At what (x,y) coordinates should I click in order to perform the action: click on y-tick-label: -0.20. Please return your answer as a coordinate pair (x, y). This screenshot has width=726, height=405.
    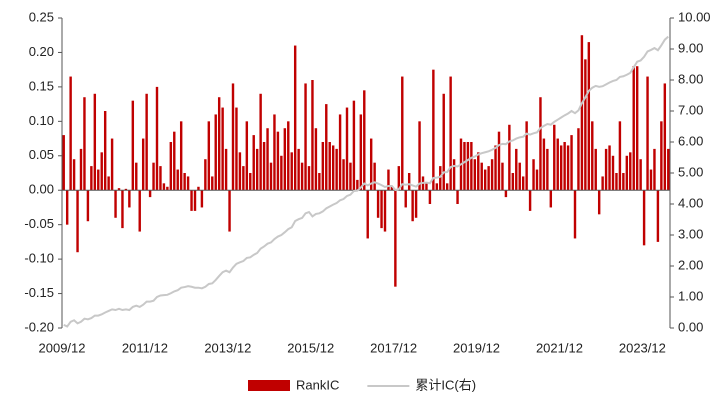
    Looking at the image, I should click on (39, 326).